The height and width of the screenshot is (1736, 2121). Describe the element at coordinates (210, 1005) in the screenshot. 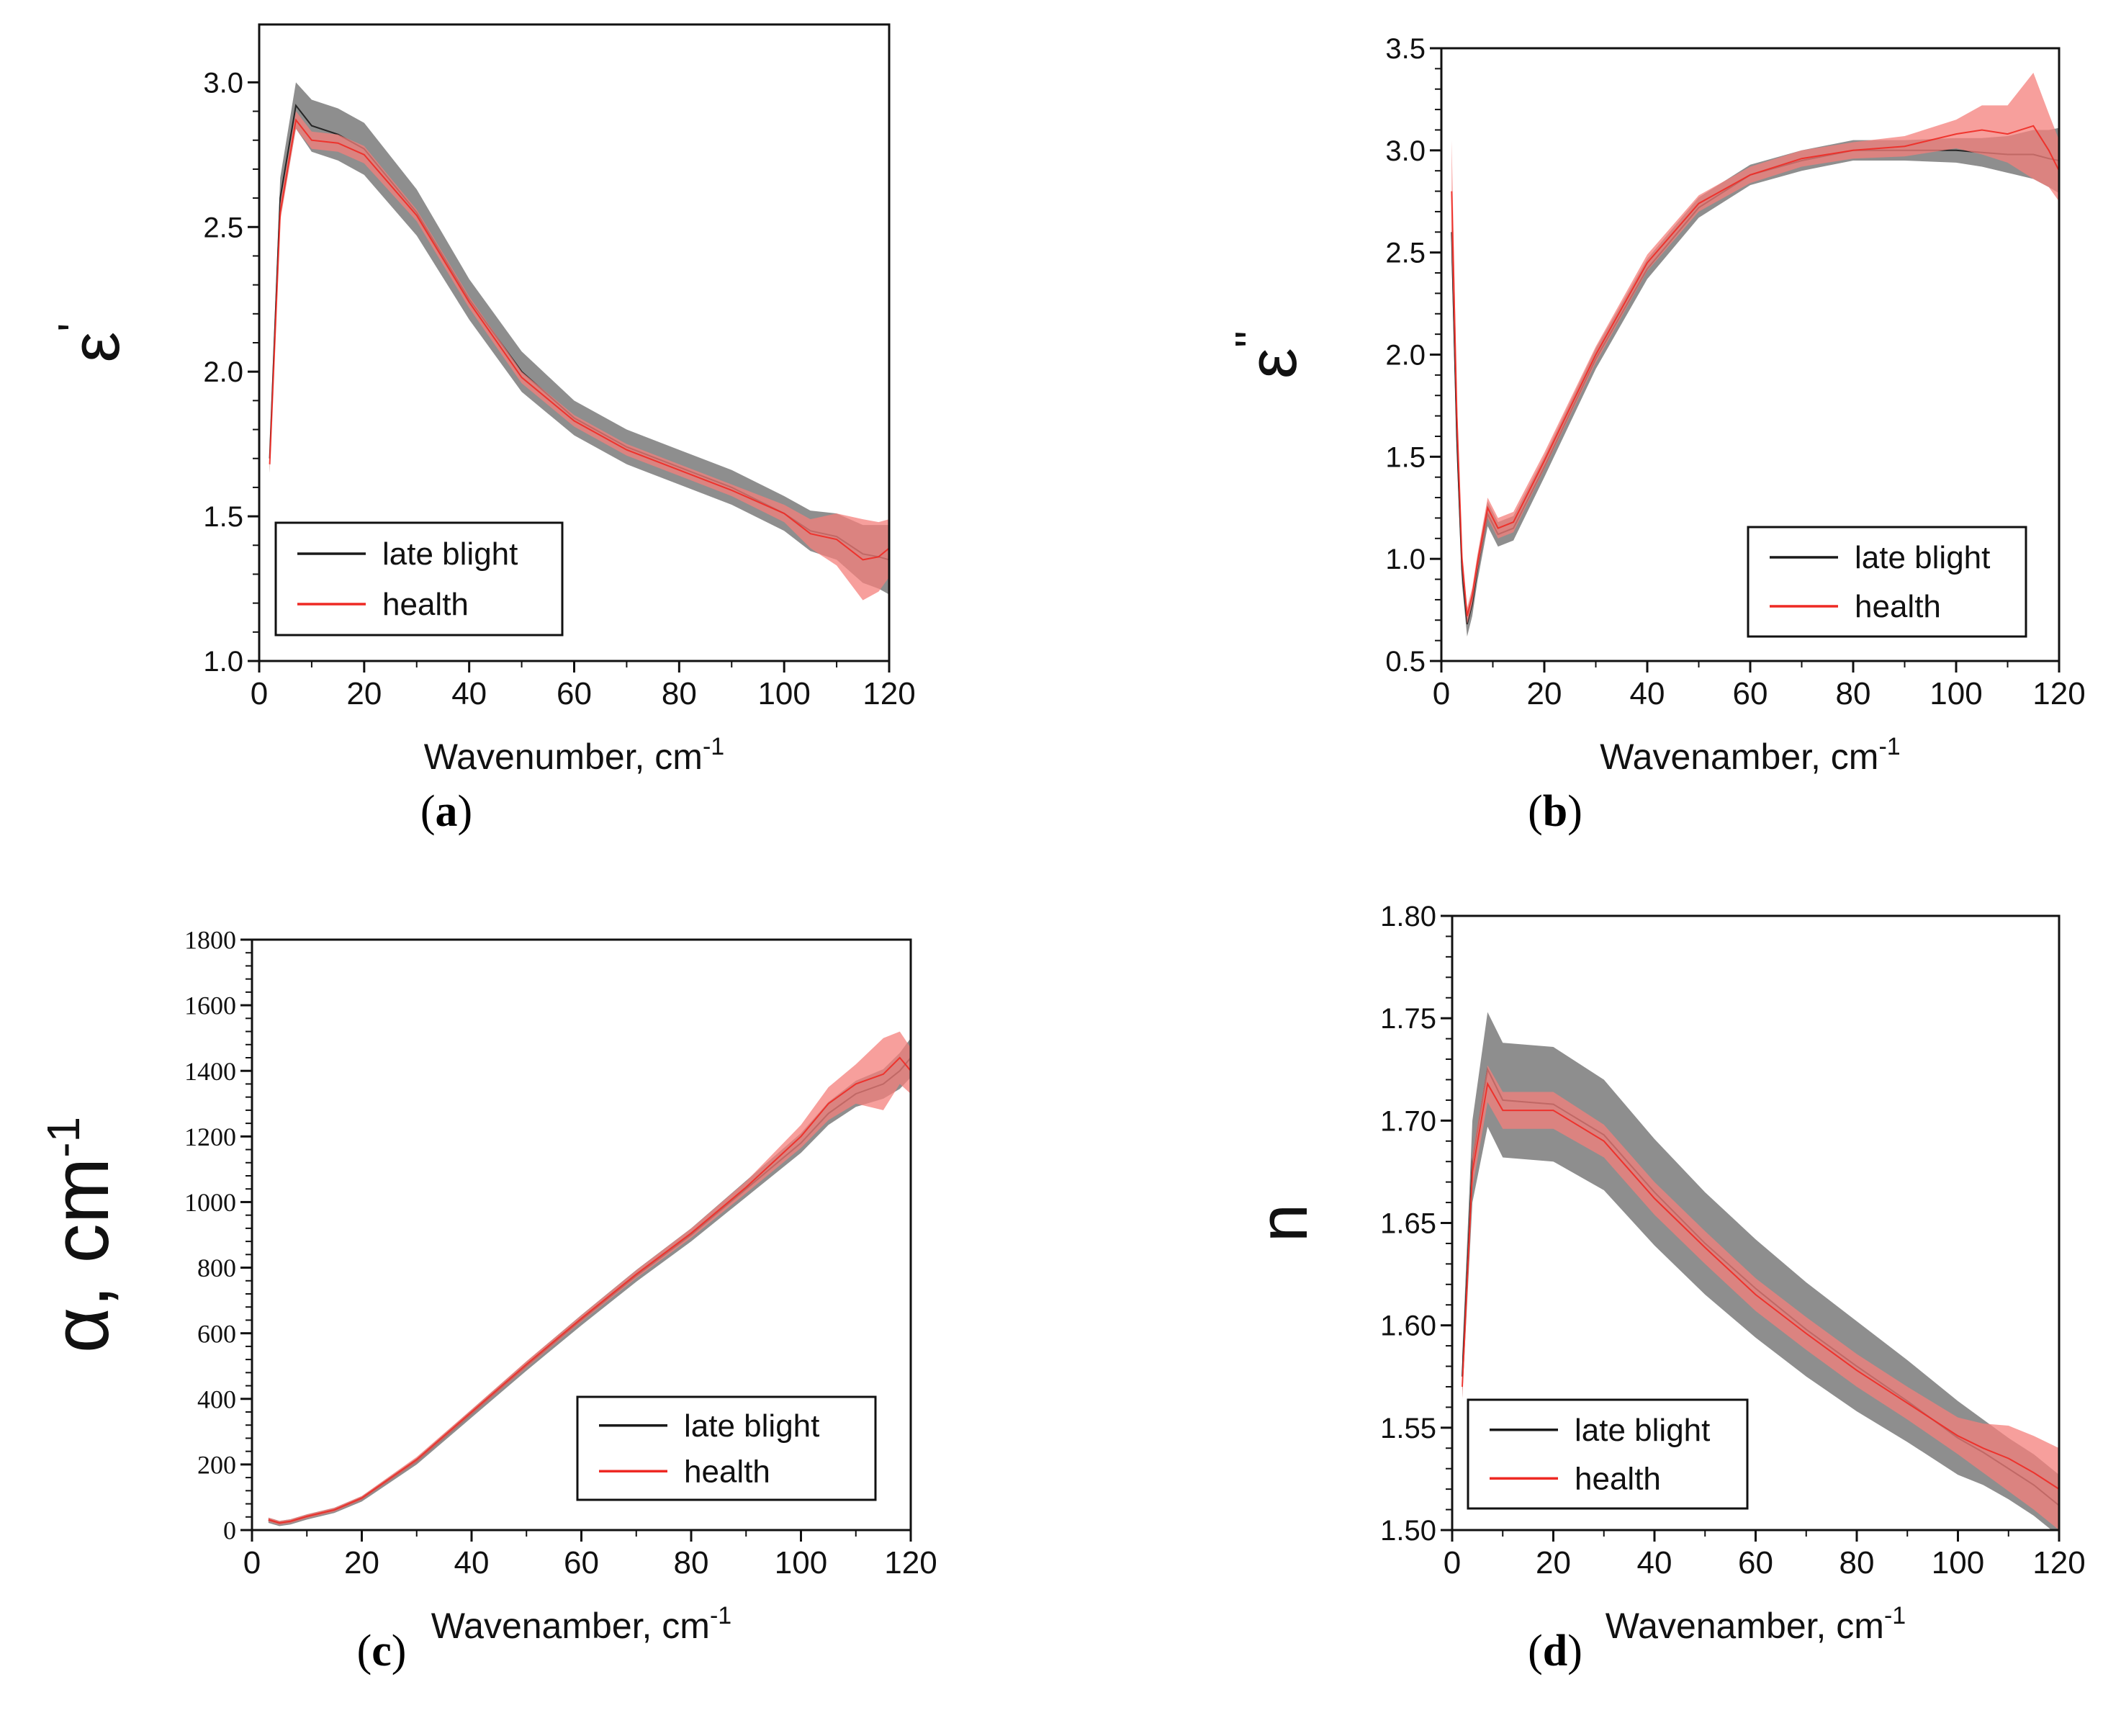

I see `y-tick-label: 1600` at that location.